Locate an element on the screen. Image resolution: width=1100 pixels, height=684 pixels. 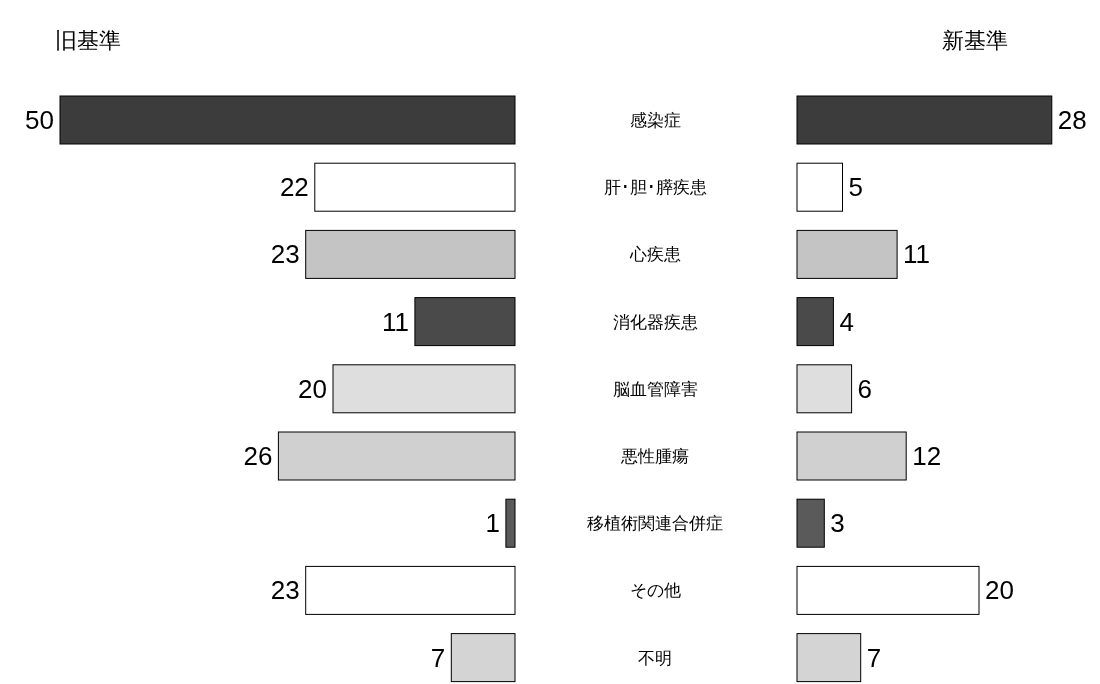
y-tick-label: 消化器疾患 is located at coordinates (655, 321).